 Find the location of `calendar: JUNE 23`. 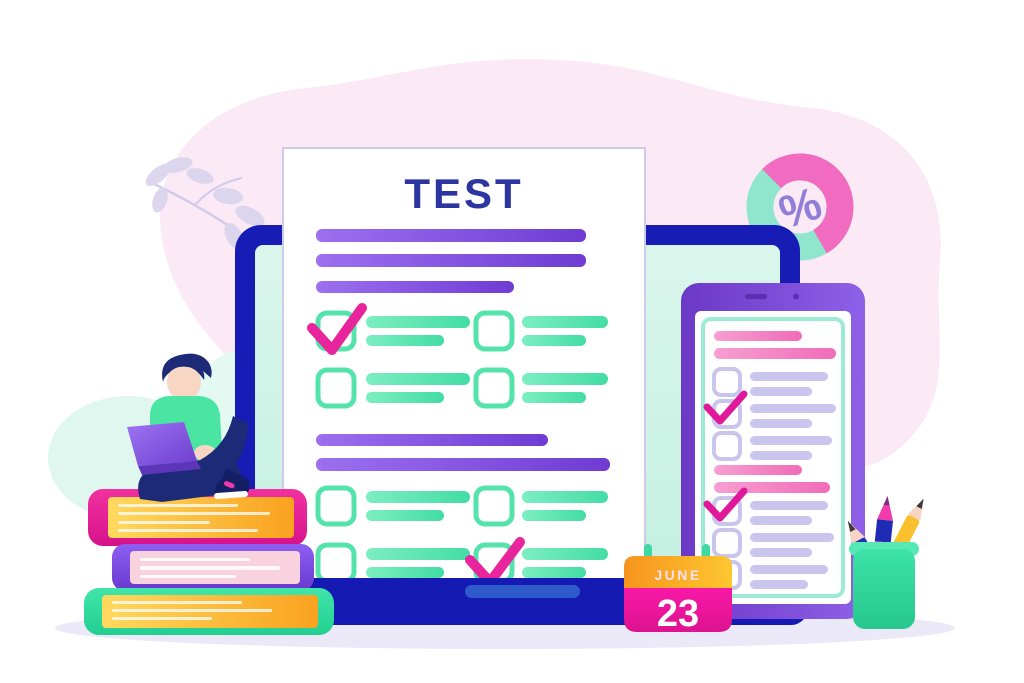

calendar: JUNE 23 is located at coordinates (678, 589).